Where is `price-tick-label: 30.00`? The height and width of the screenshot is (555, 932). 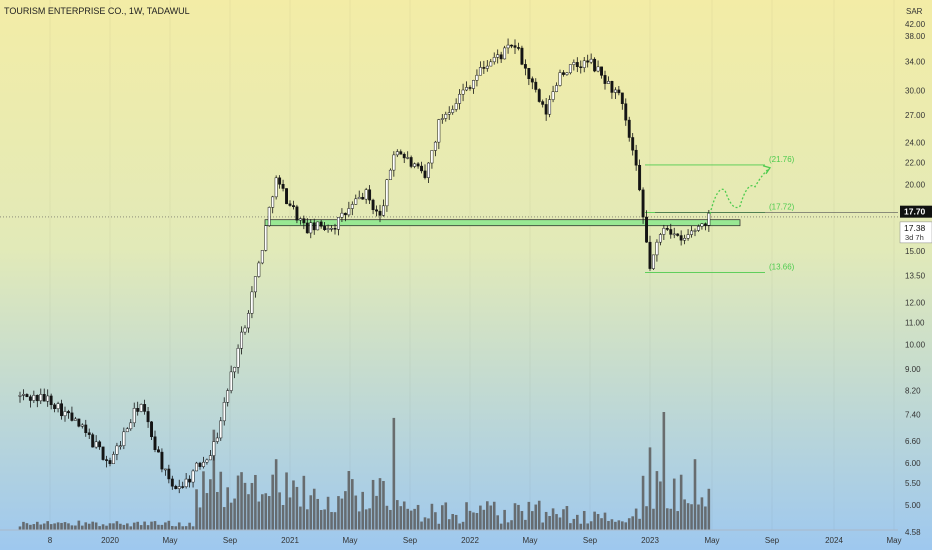 price-tick-label: 30.00 is located at coordinates (915, 91).